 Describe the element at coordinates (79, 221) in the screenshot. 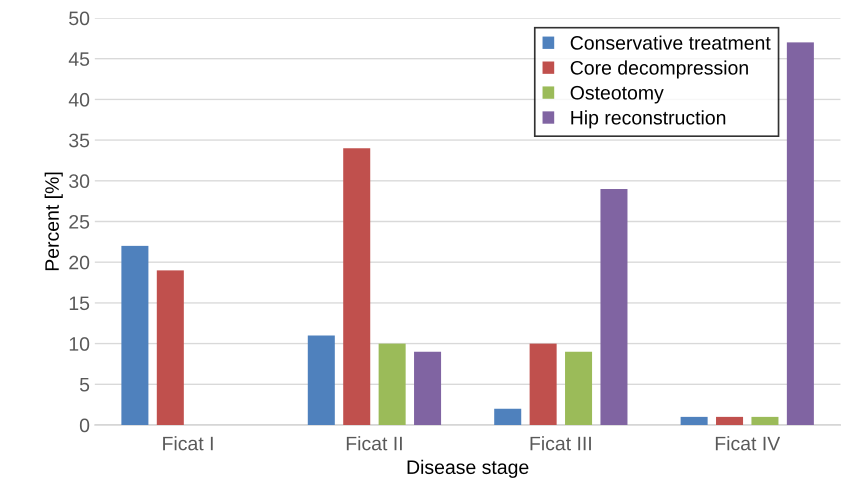

I see `y-tick-label: 25` at that location.